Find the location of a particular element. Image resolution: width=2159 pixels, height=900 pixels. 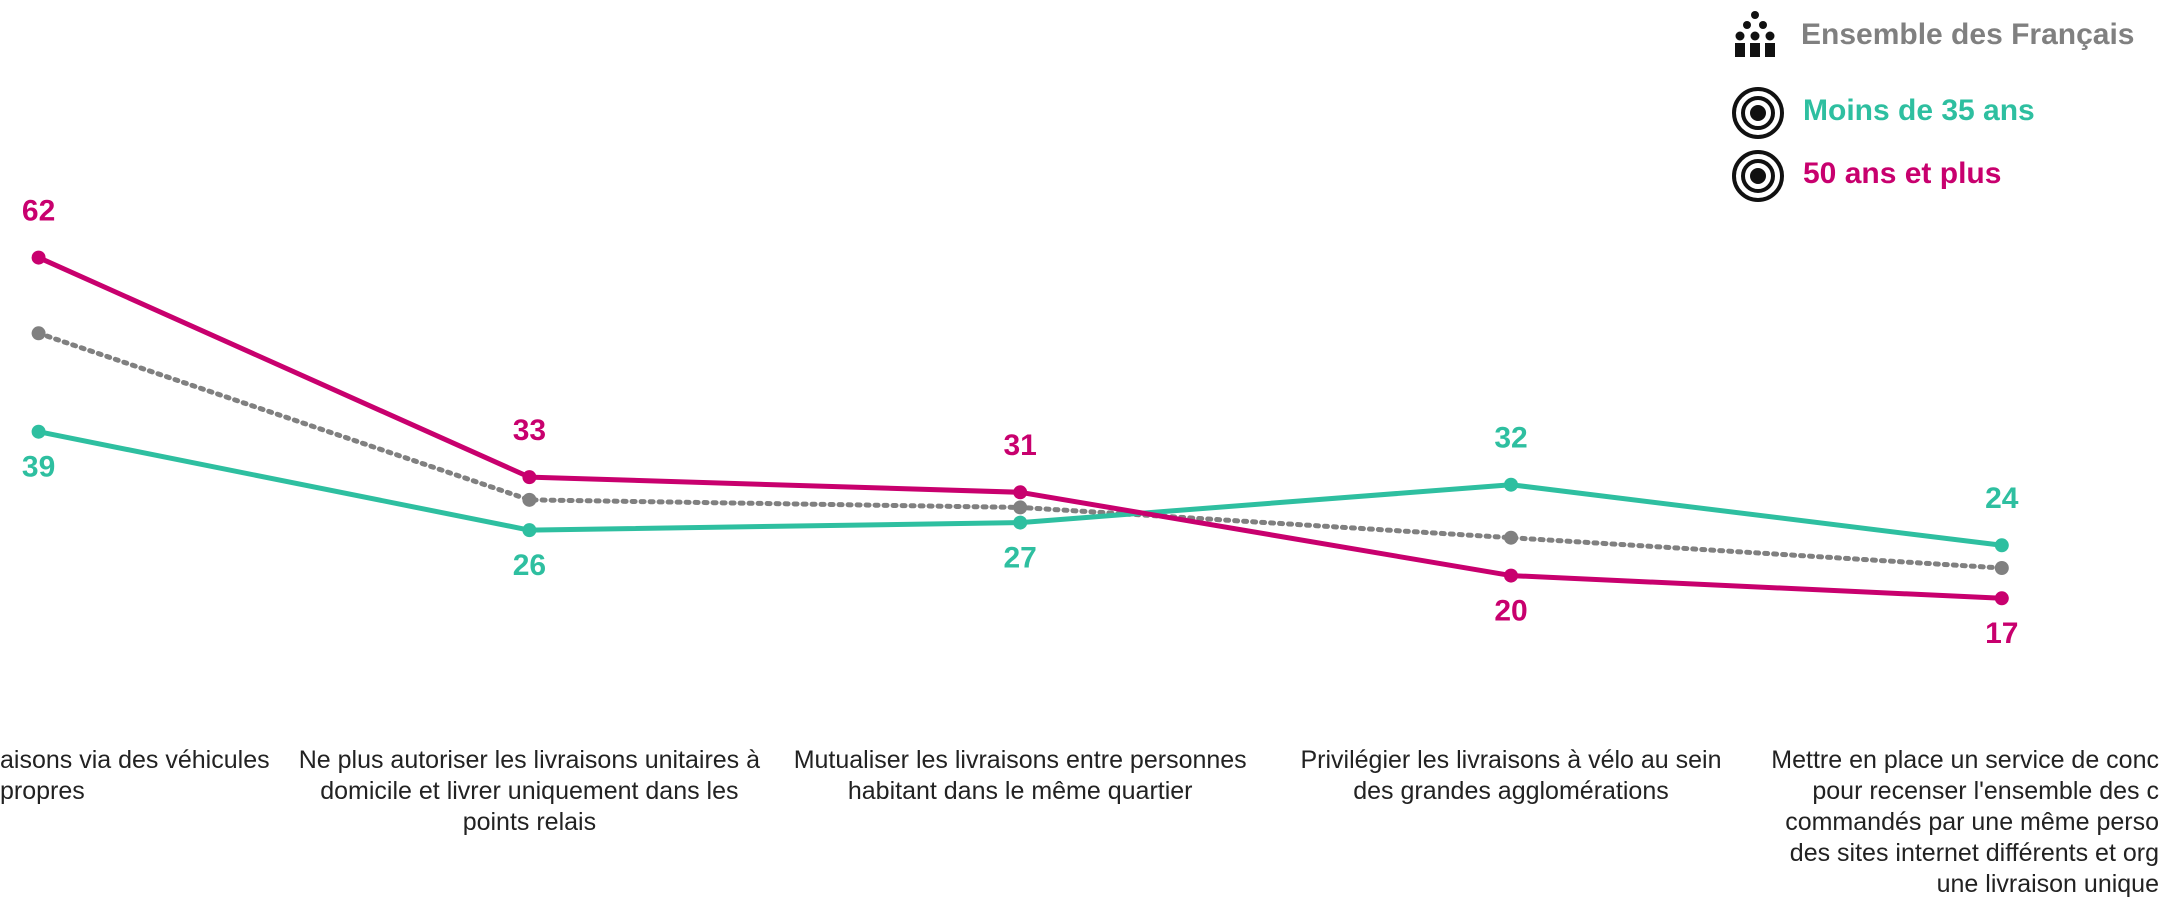

legend-icon-people is located at coordinates (1755, 34).